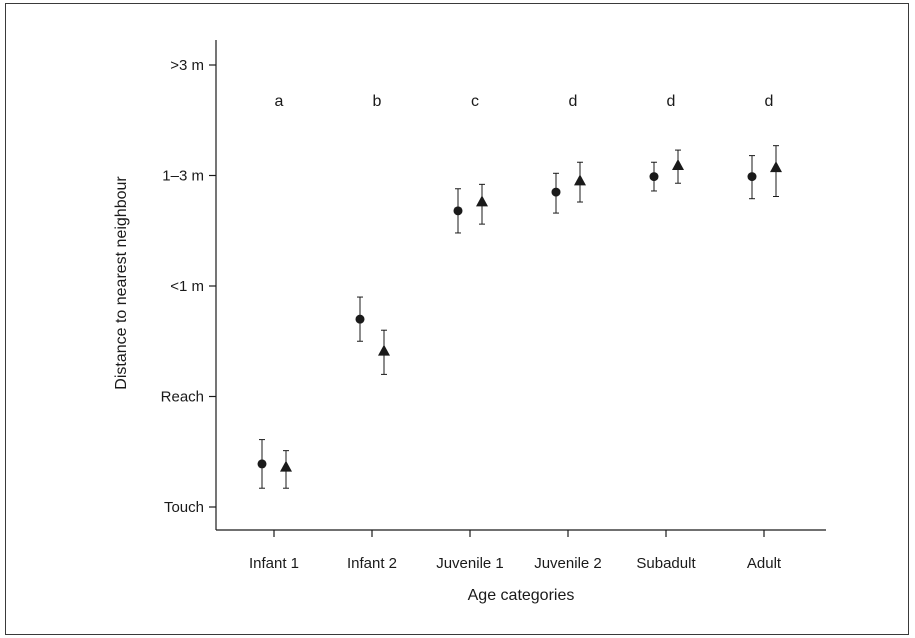 This screenshot has width=915, height=638. I want to click on x-tick-label: Infant 1, so click(274, 563).